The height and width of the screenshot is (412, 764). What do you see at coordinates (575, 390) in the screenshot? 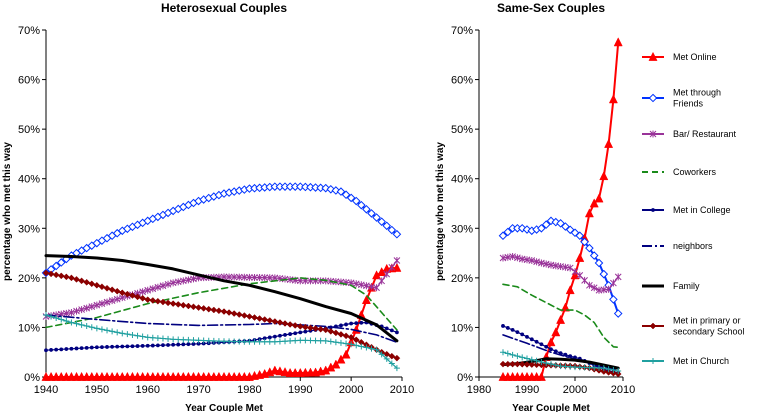
I see `x-tick-label: 2000` at bounding box center [575, 390].